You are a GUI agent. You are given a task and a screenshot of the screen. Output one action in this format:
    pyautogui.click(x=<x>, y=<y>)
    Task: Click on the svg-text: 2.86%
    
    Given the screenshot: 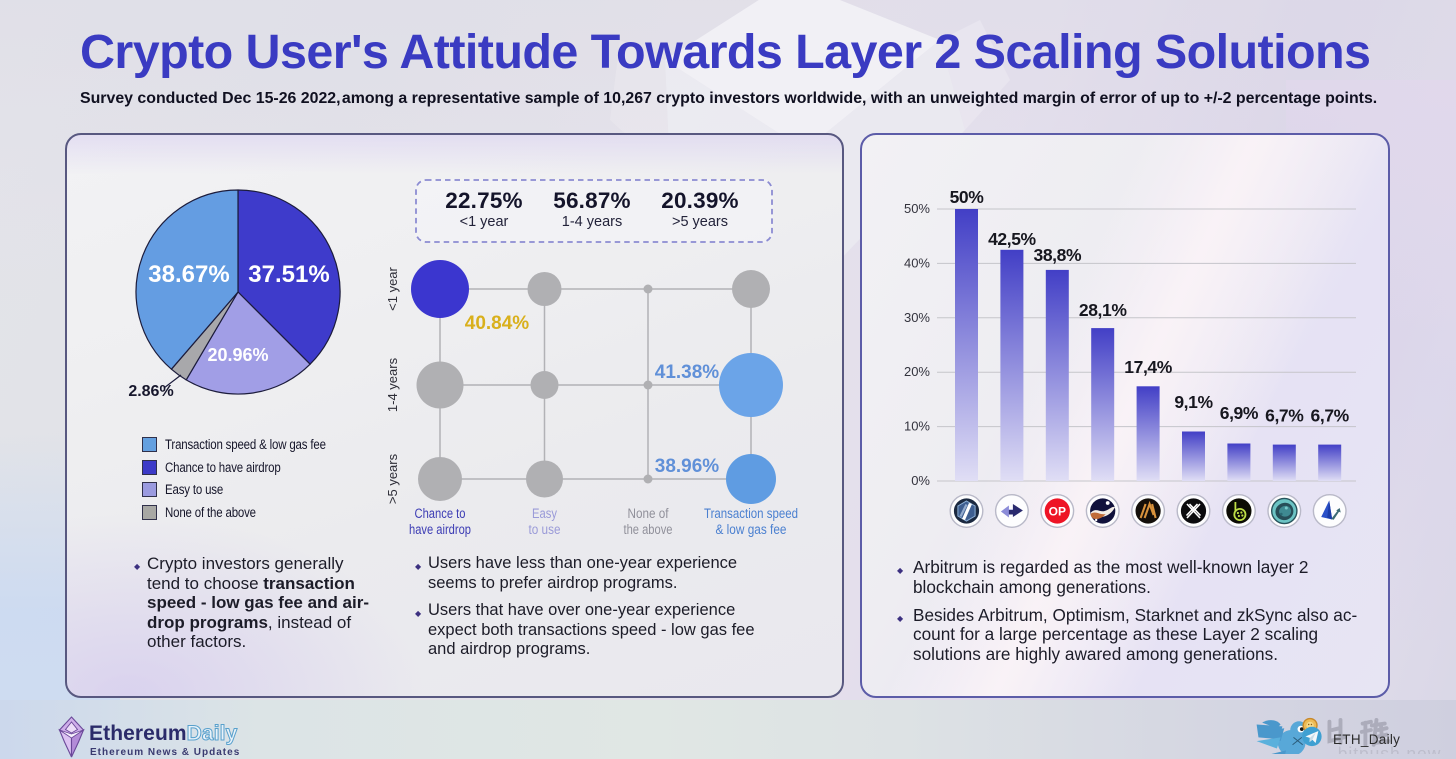 What is the action you would take?
    pyautogui.click(x=150, y=391)
    